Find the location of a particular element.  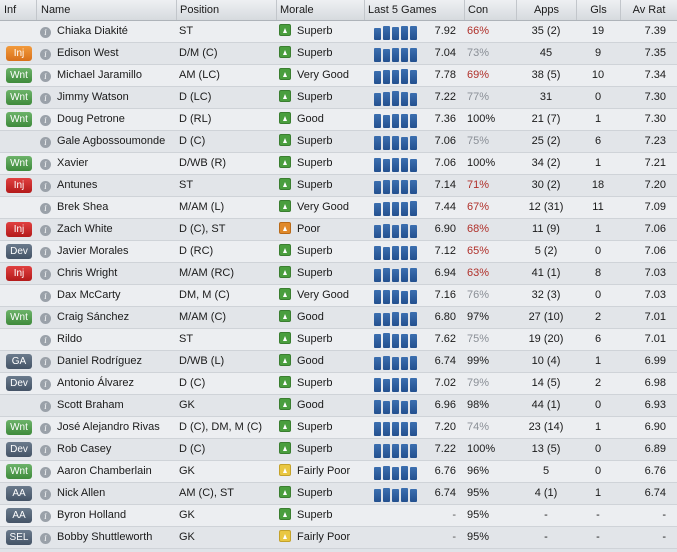

player-name: Chiaka Diakité is located at coordinates (92, 31).